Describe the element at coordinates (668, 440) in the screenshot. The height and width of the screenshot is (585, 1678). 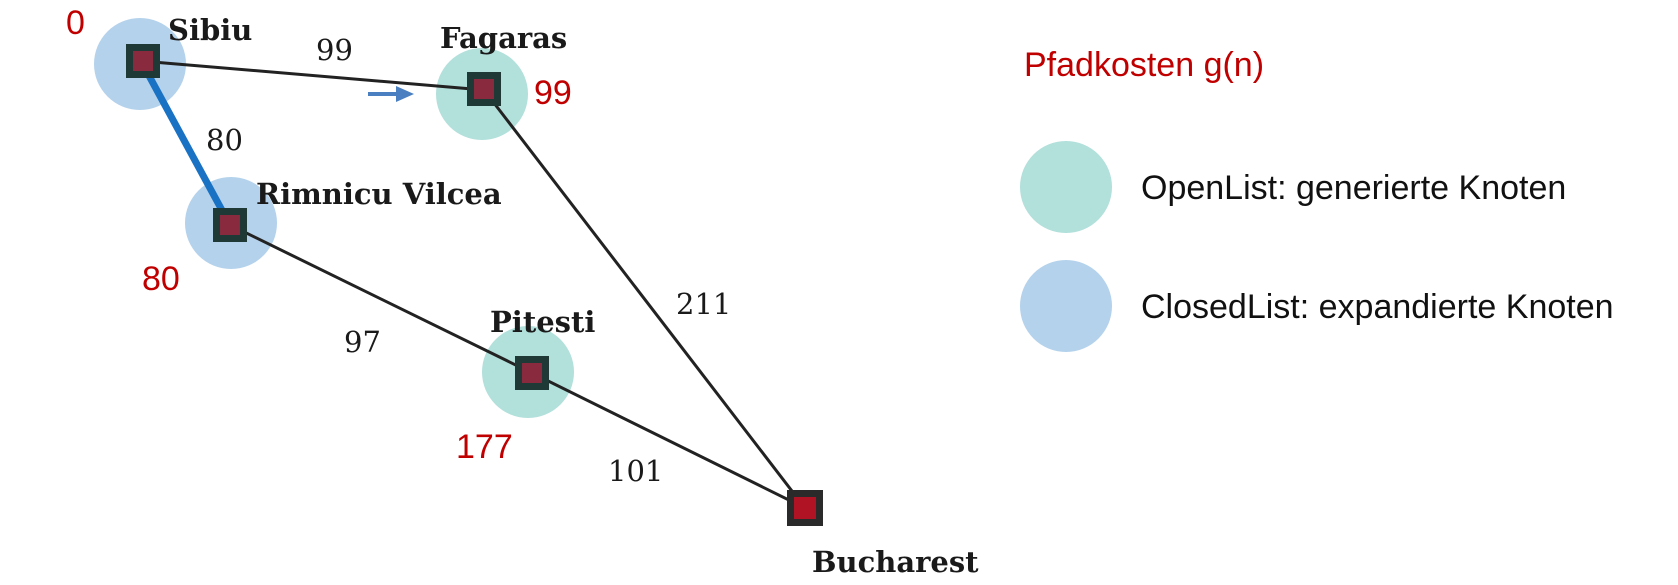
I see `edge-pitesti-bucharest` at that location.